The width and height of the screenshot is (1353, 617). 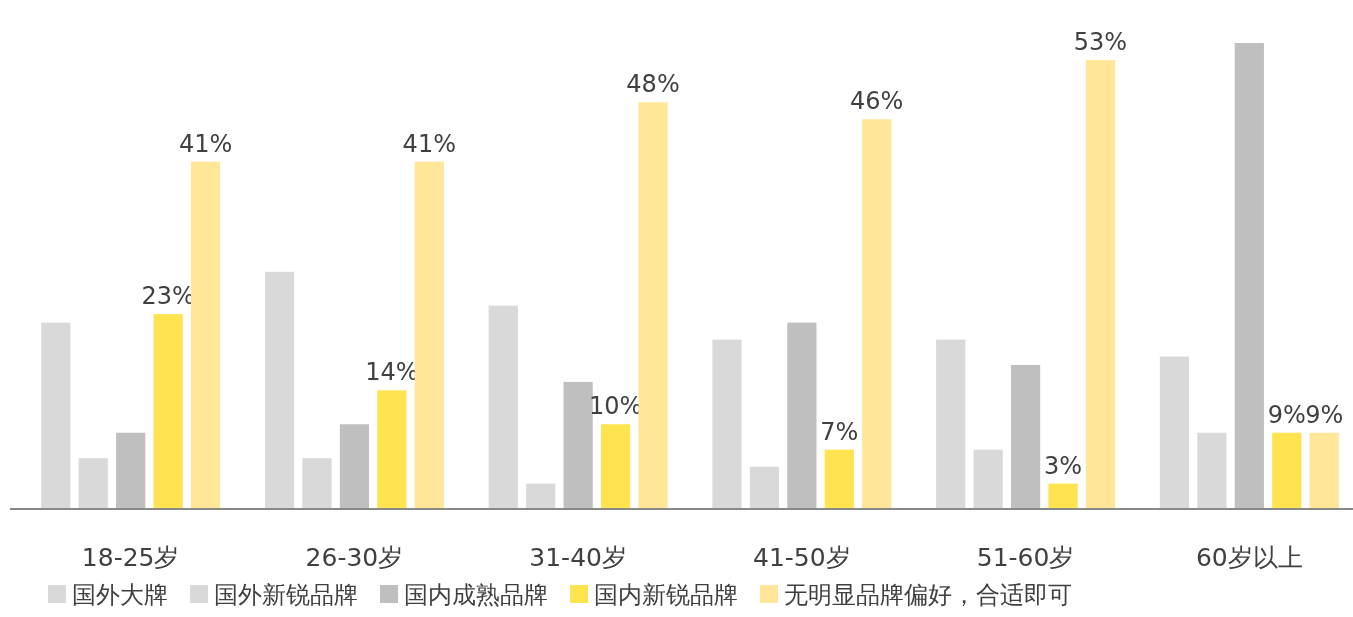 I want to click on x-tick-label: 41-50岁, so click(x=802, y=557).